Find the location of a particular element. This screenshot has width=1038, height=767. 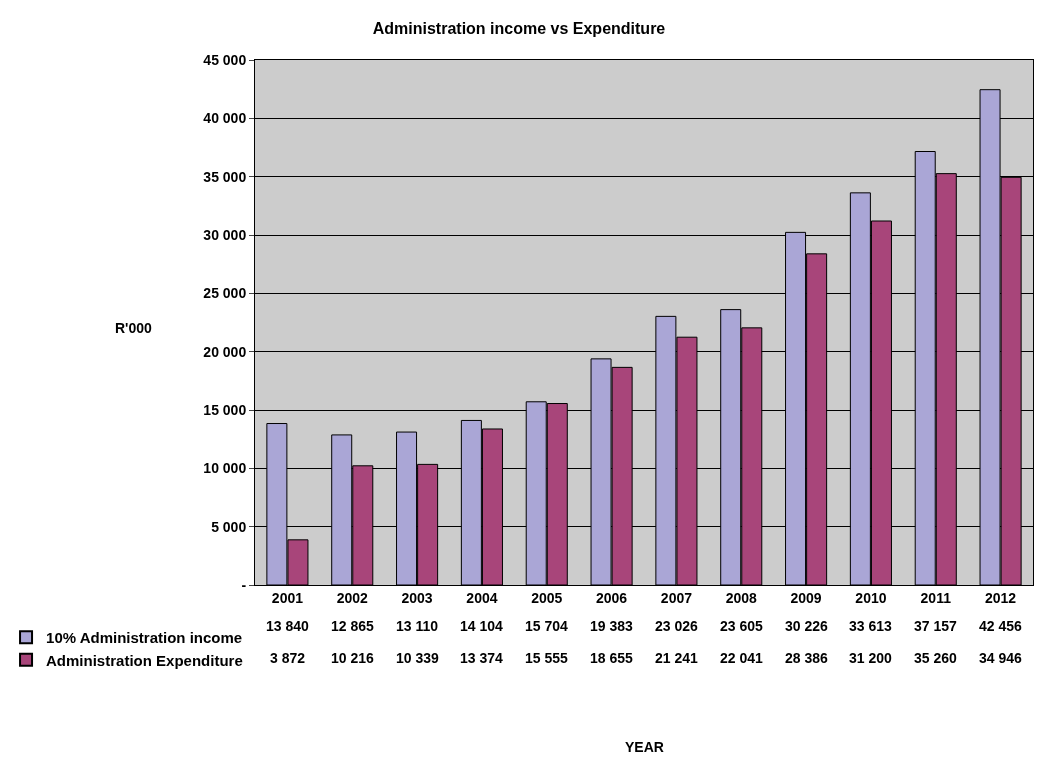

data-label: 34 946 is located at coordinates (1001, 658).